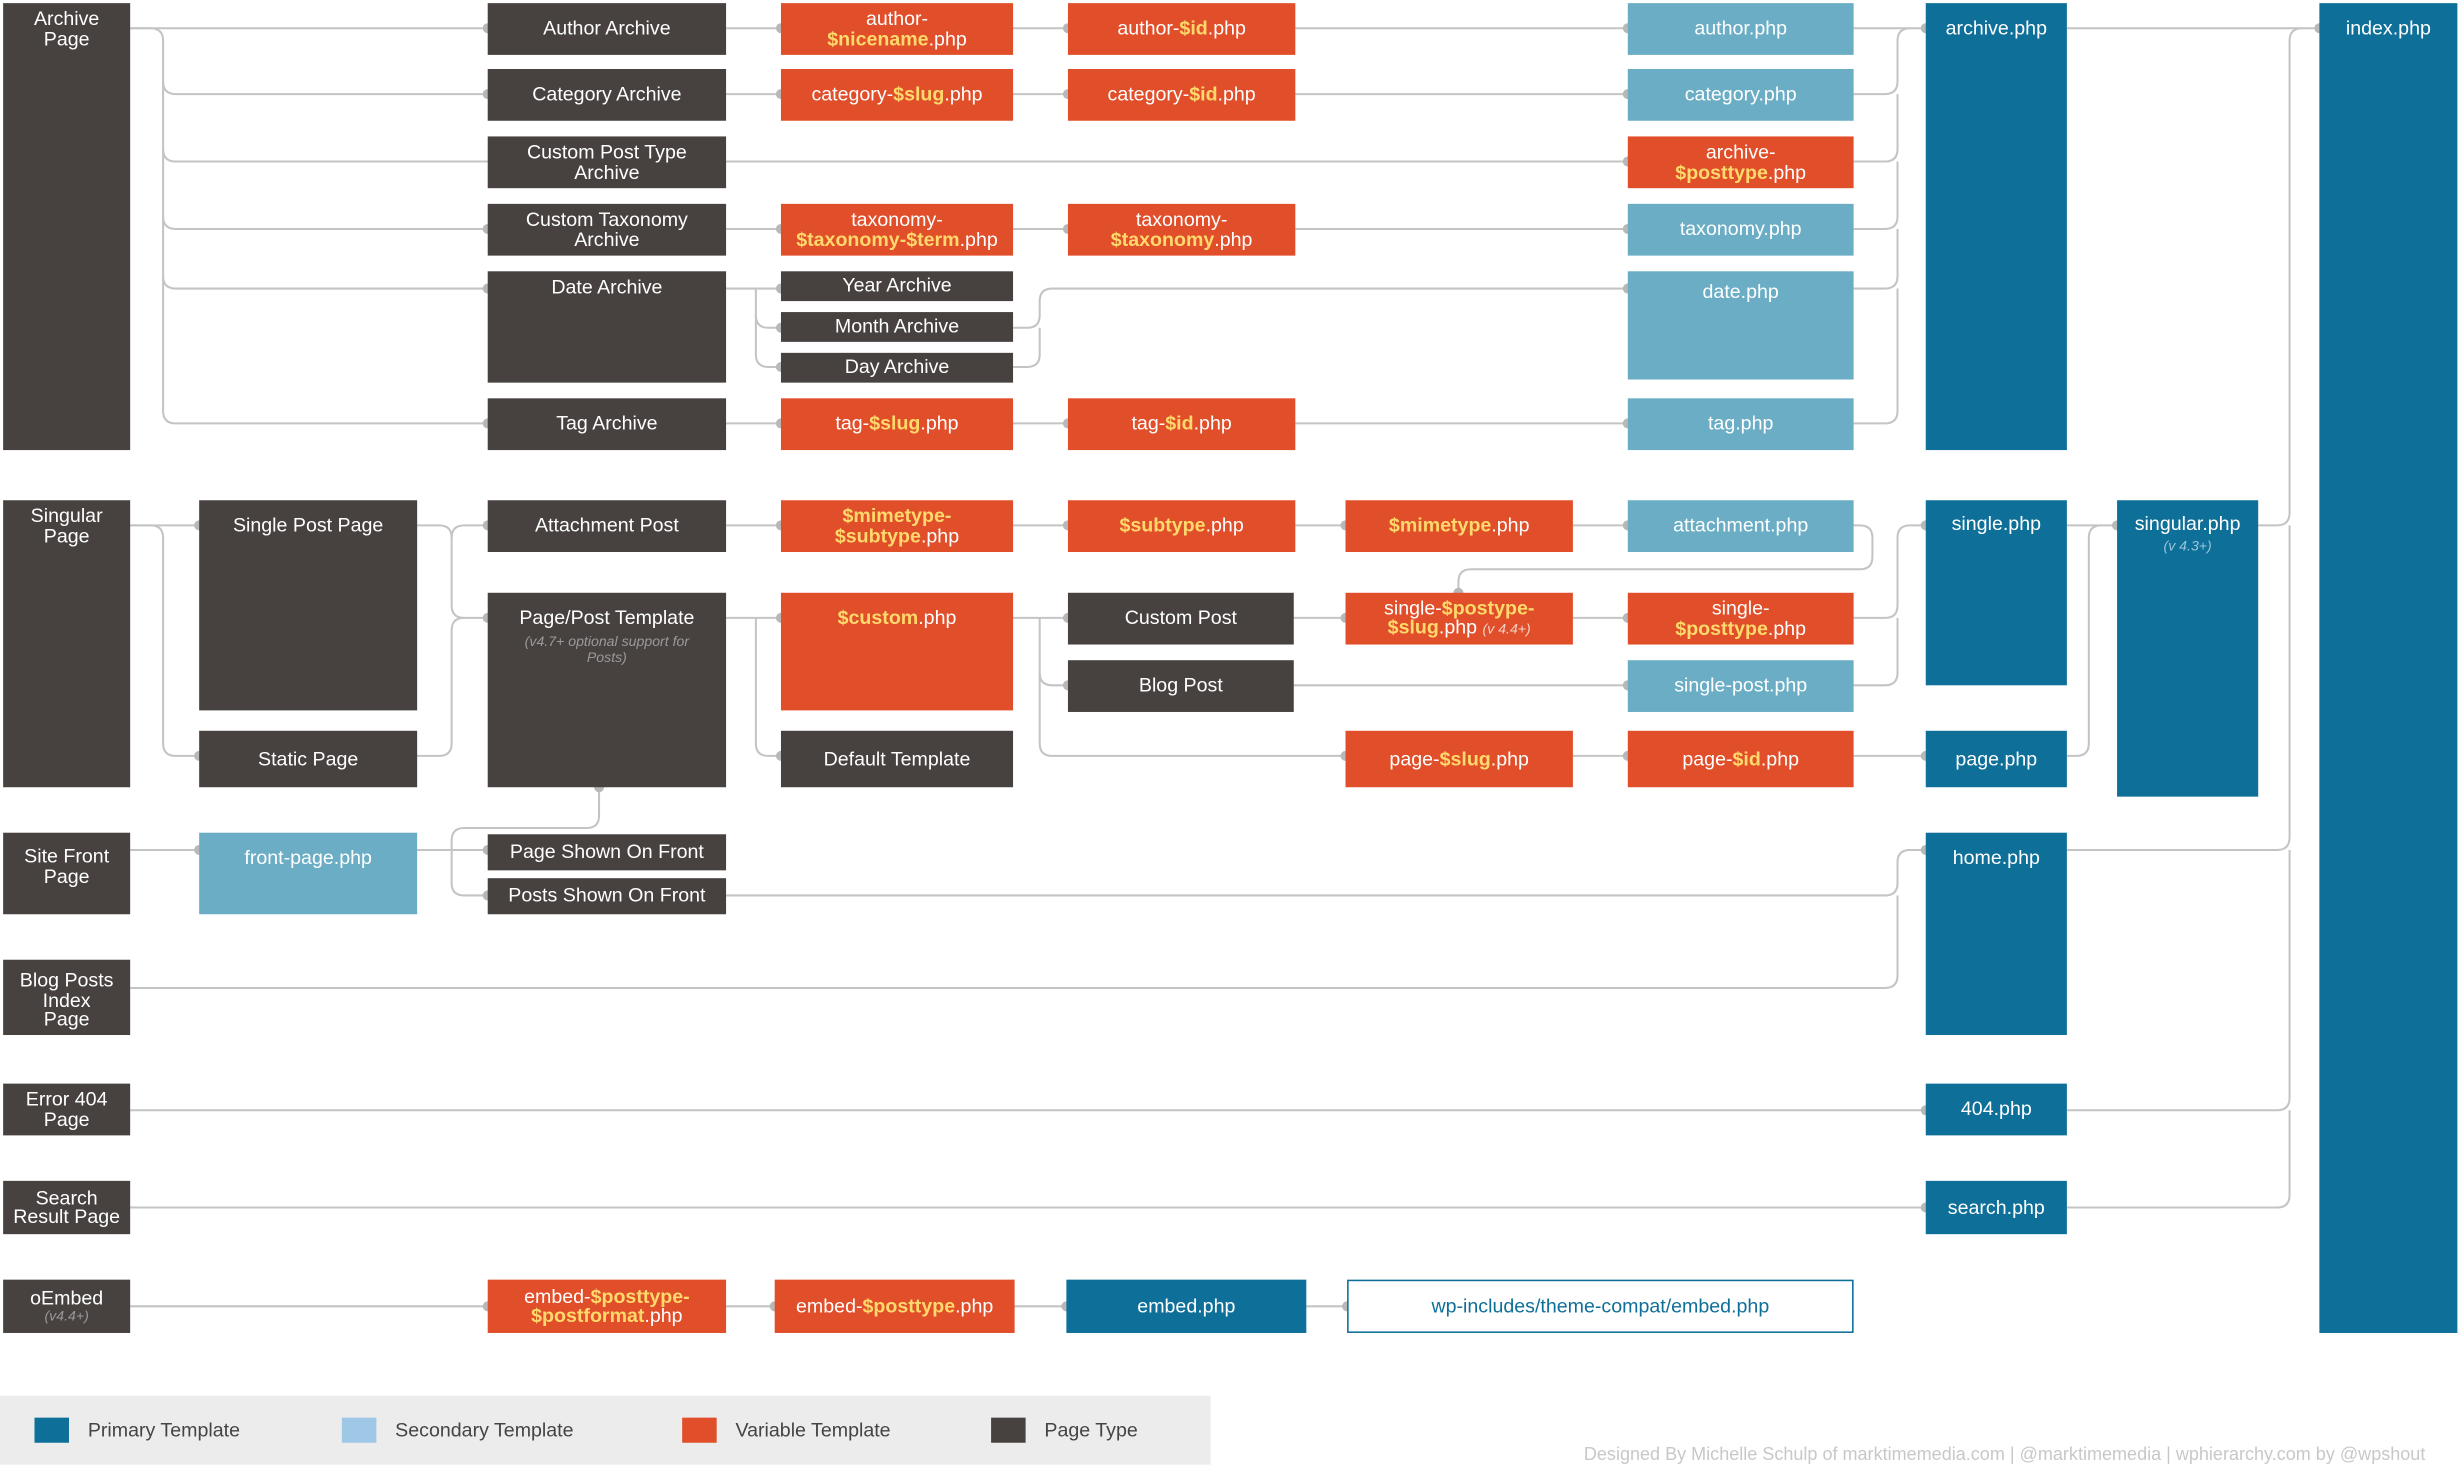 This screenshot has width=2459, height=1471. I want to click on date-archive-node: Date Archive, so click(607, 327).